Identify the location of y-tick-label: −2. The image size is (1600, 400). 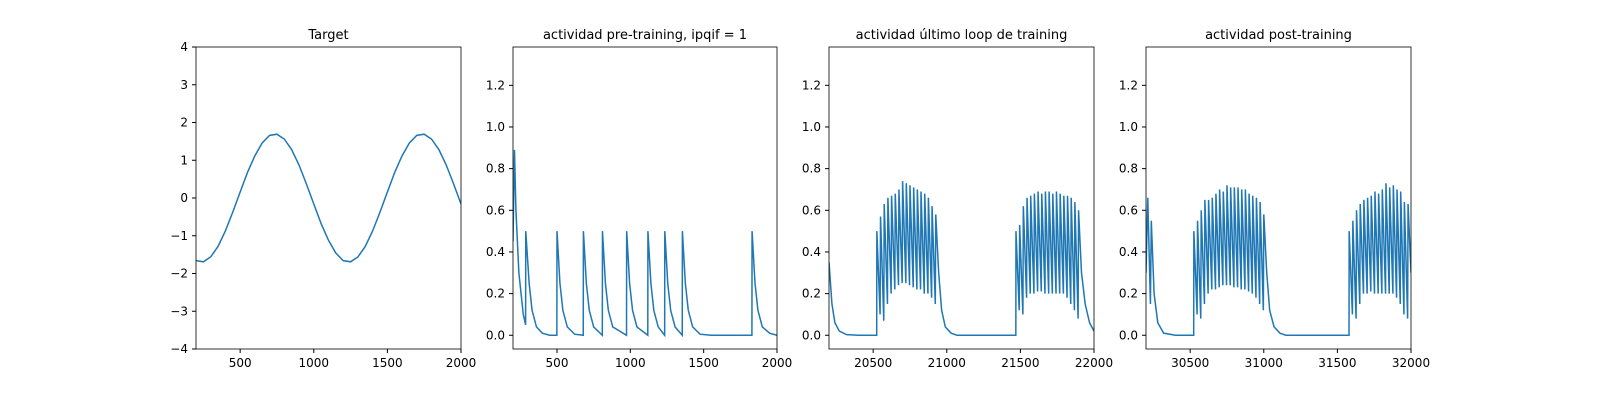
(179, 274).